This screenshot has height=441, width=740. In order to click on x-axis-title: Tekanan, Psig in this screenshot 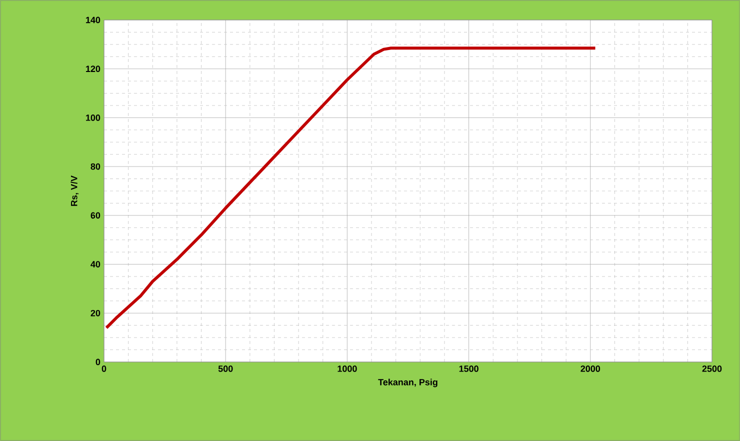, I will do `click(408, 383)`.